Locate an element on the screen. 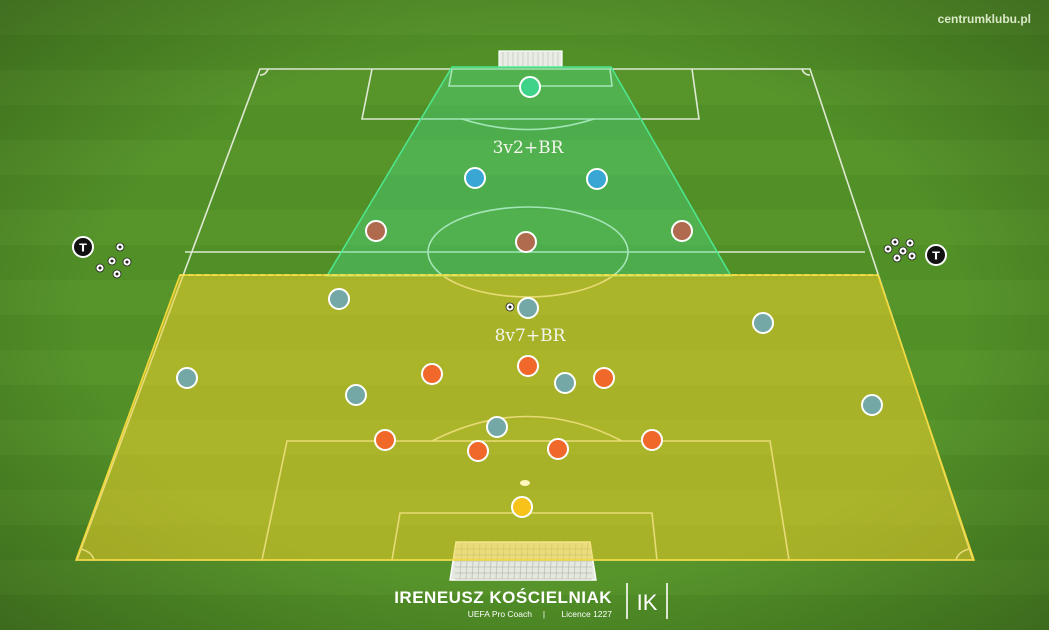 The height and width of the screenshot is (630, 1049). coach-logo-text: IK is located at coordinates (647, 602).